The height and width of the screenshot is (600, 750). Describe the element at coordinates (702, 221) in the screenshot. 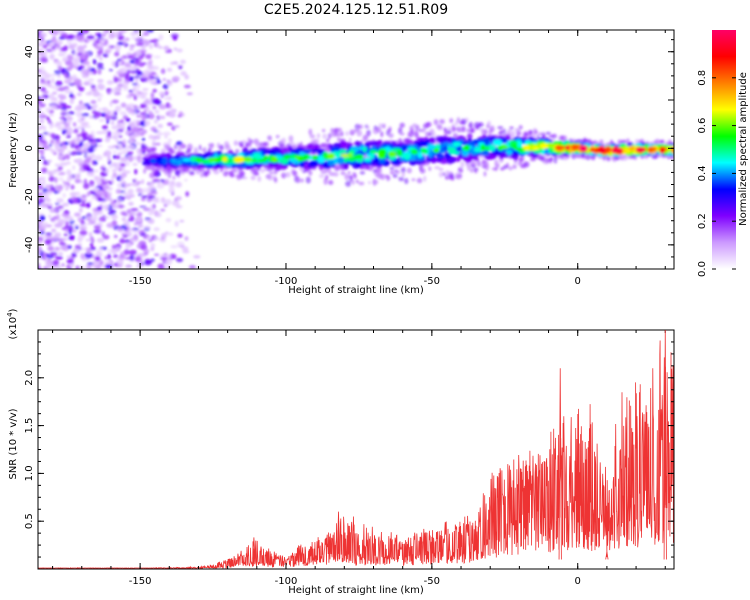

I see `colorbar-tick-label: 0.2` at that location.